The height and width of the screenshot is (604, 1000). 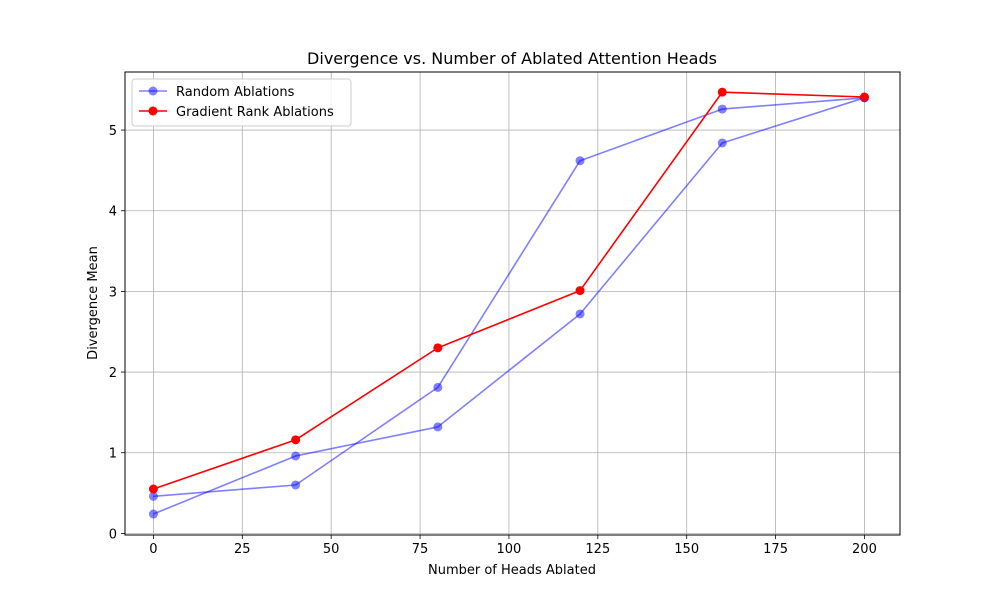 What do you see at coordinates (242, 549) in the screenshot?
I see `x-tick-label: 25` at bounding box center [242, 549].